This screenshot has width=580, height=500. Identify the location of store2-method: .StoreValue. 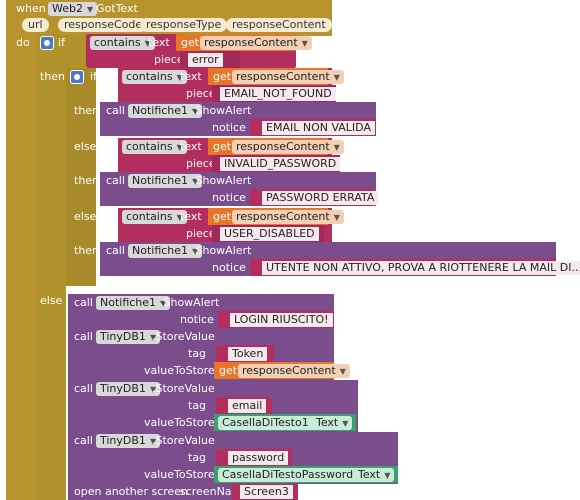
(183, 388).